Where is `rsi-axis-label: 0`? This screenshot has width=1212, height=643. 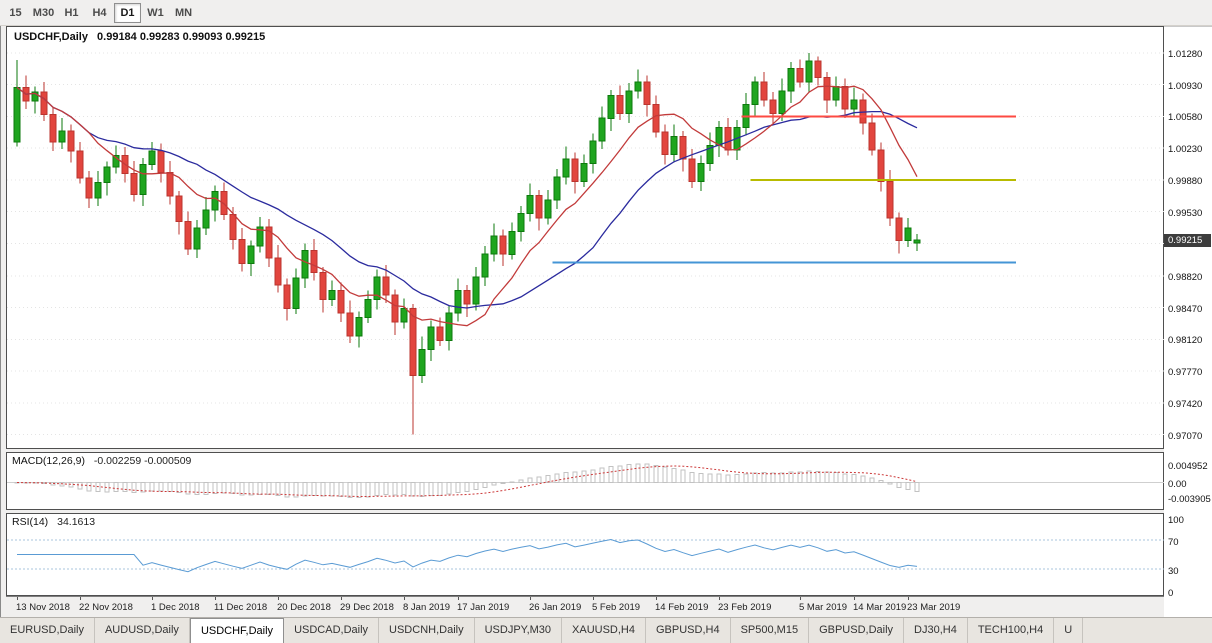 rsi-axis-label: 0 is located at coordinates (1171, 593).